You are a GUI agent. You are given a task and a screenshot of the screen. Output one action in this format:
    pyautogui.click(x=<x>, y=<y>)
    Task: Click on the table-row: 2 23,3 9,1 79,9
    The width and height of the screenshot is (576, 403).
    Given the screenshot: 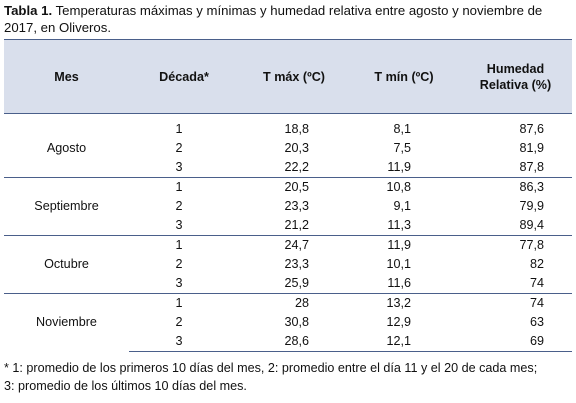 What is the action you would take?
    pyautogui.click(x=288, y=206)
    